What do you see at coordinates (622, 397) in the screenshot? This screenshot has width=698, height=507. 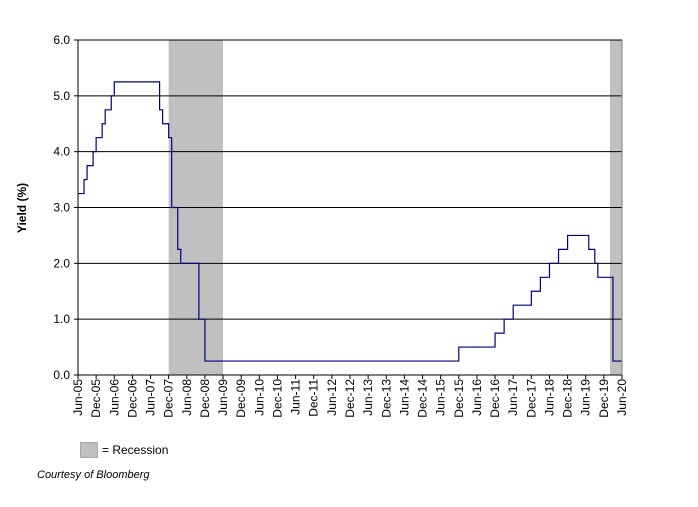 I see `x-tick-label: Jun-20` at bounding box center [622, 397].